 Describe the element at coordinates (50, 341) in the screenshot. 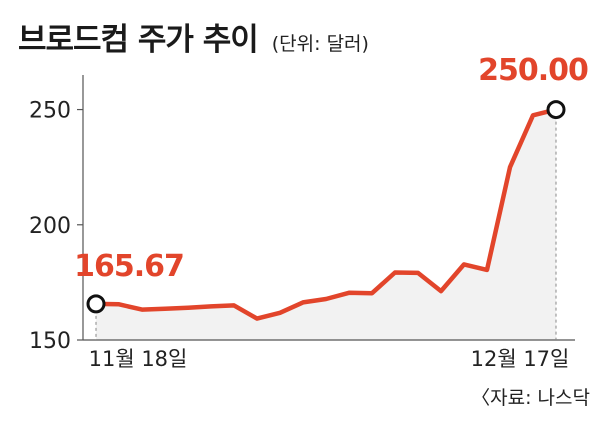

I see `y-tick-label: 150` at that location.